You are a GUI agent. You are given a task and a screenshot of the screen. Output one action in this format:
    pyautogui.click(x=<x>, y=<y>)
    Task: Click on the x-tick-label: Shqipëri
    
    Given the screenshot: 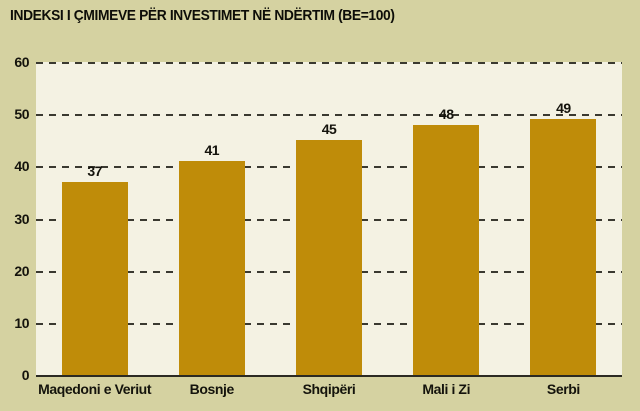 What is the action you would take?
    pyautogui.click(x=329, y=389)
    